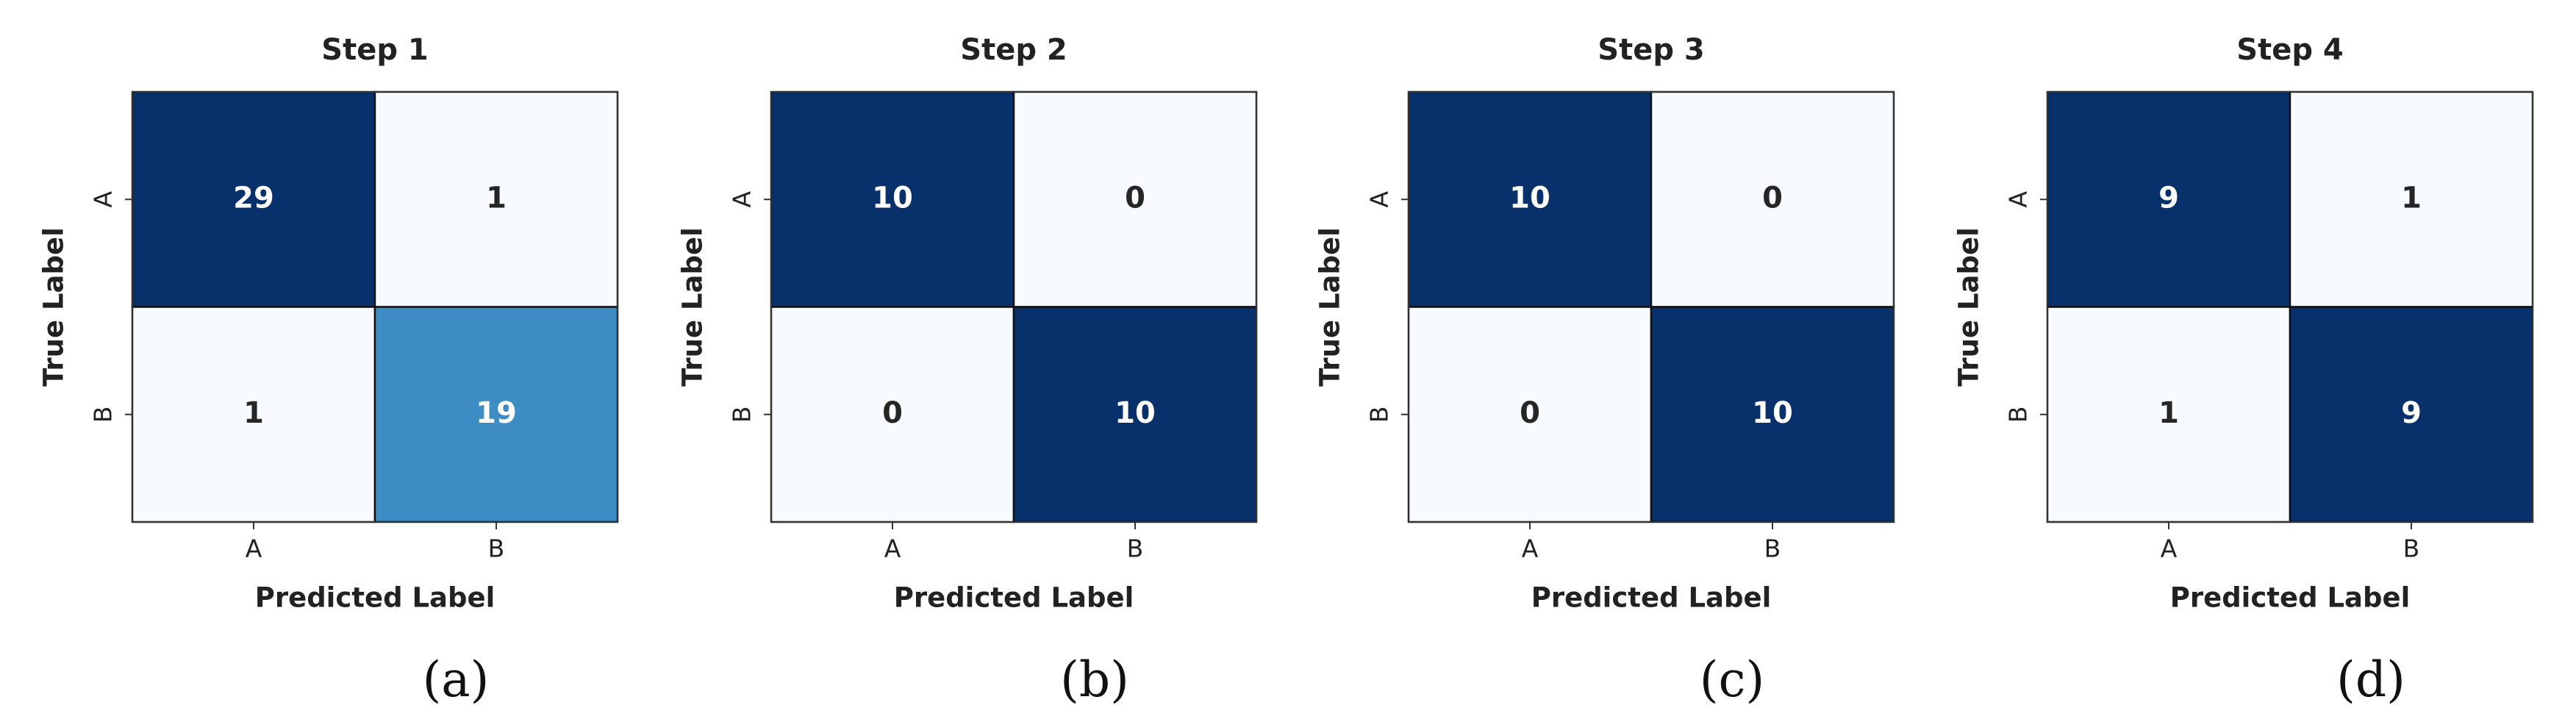 The width and height of the screenshot is (2576, 719). What do you see at coordinates (1732, 679) in the screenshot?
I see `caption: (c)` at bounding box center [1732, 679].